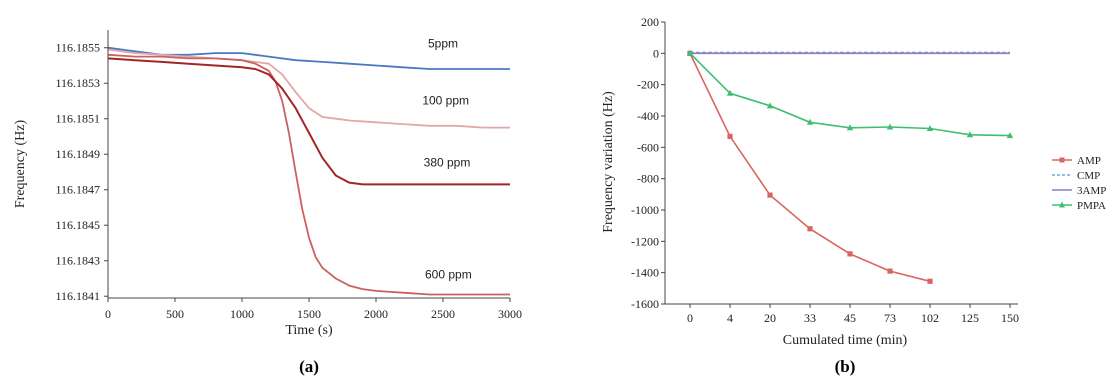 This screenshot has height=382, width=1120. What do you see at coordinates (309, 330) in the screenshot?
I see `chart-a-x-label: Time (s)` at bounding box center [309, 330].